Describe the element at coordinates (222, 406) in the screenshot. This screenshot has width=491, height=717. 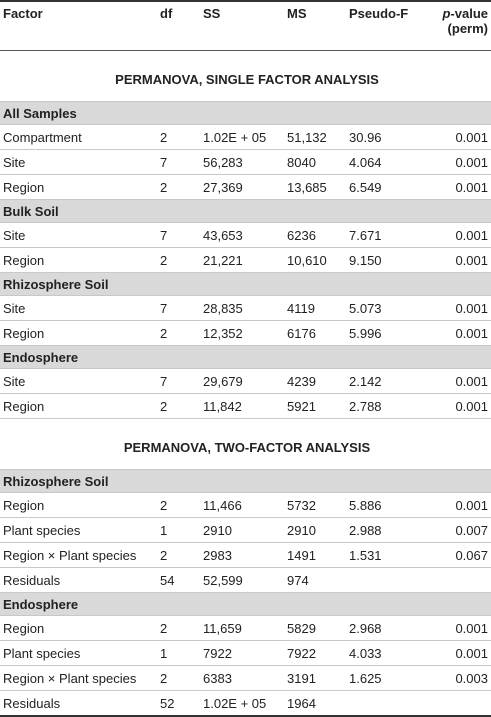
I see `cell-ss: 11,842` at that location.